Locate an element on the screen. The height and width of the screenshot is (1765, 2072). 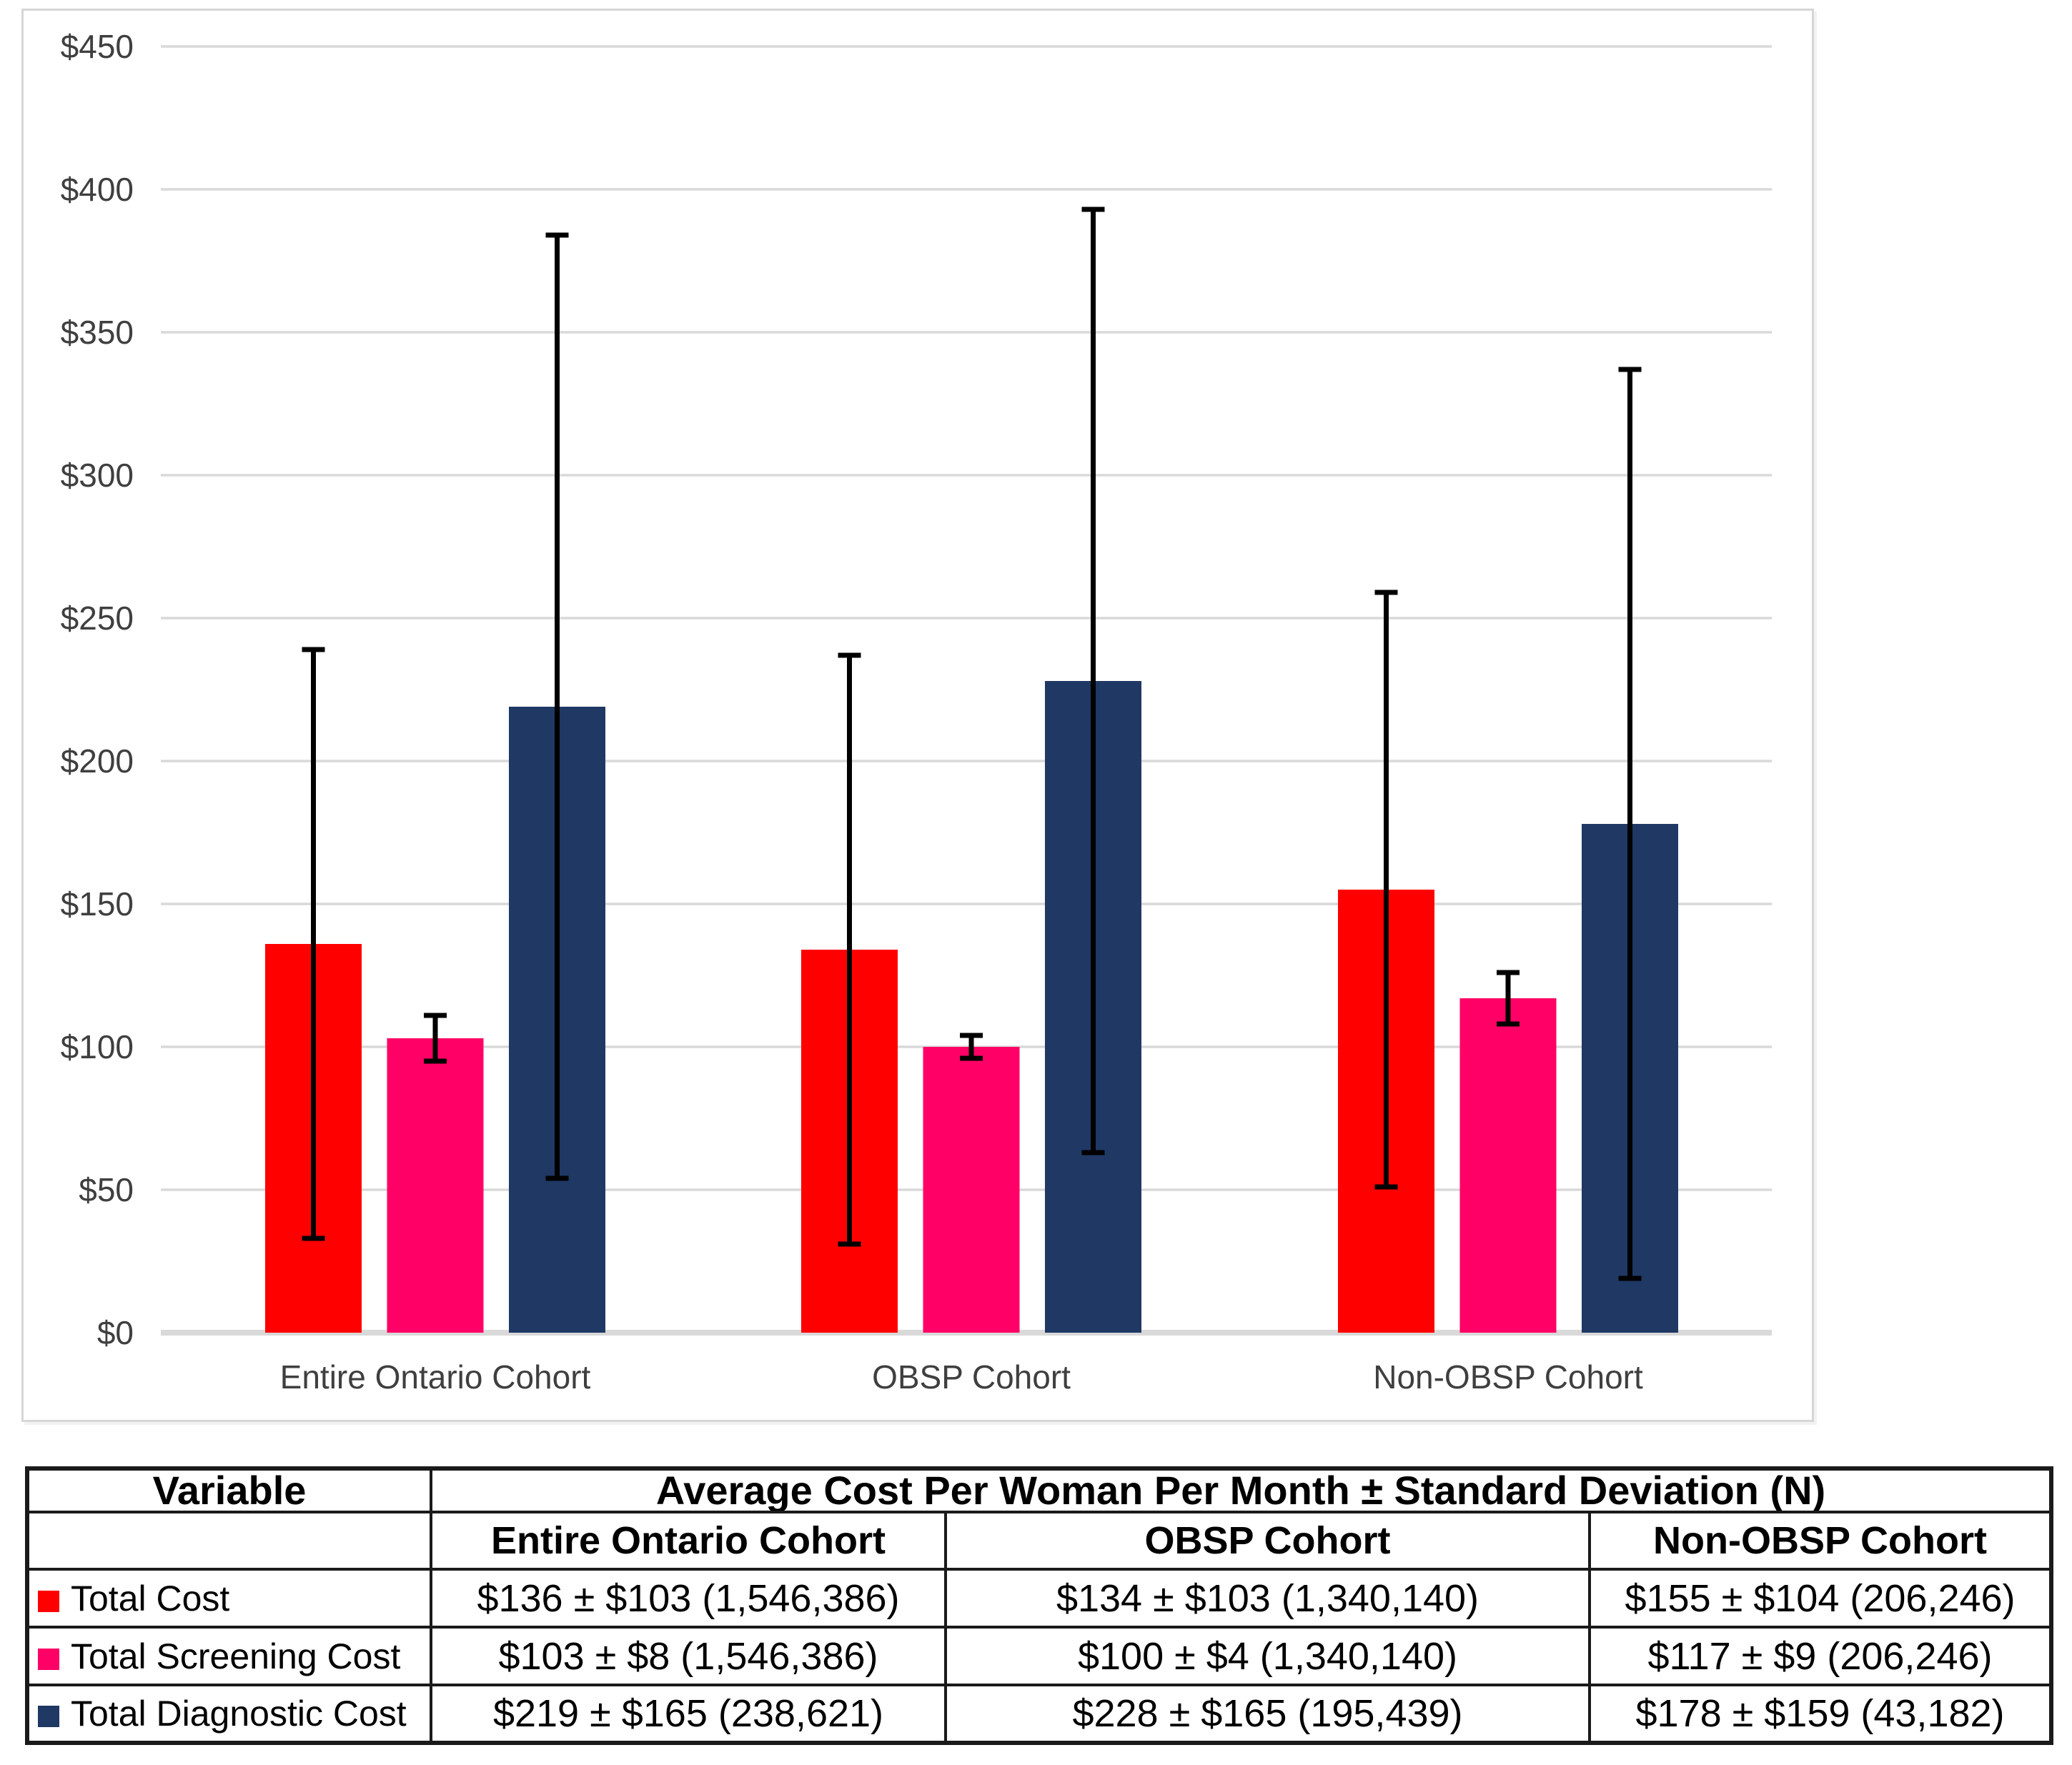
y-axis-tick-label: $0 is located at coordinates (116, 1333).